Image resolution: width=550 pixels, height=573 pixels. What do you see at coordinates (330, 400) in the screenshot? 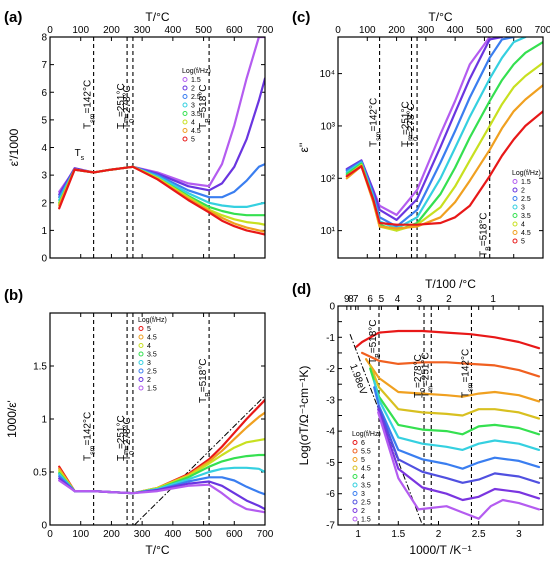
I see `y-tick-label: -3` at bounding box center [330, 400].